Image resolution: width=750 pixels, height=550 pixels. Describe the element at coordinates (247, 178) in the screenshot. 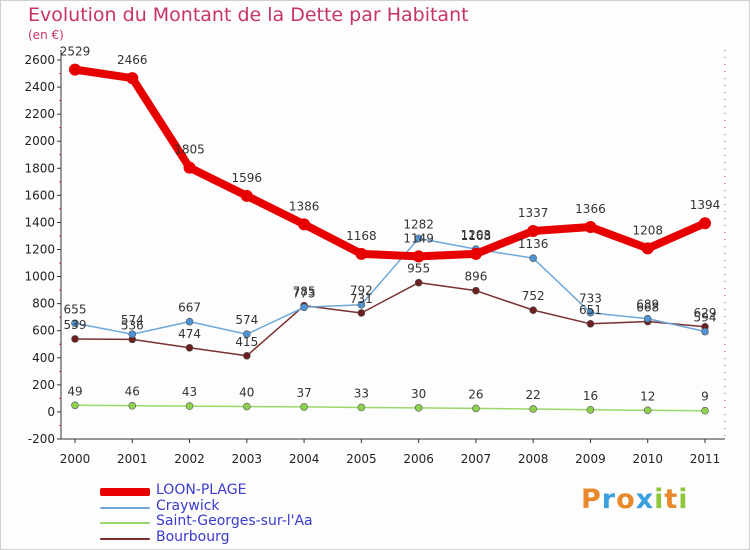

I see `data-label: 1596` at that location.